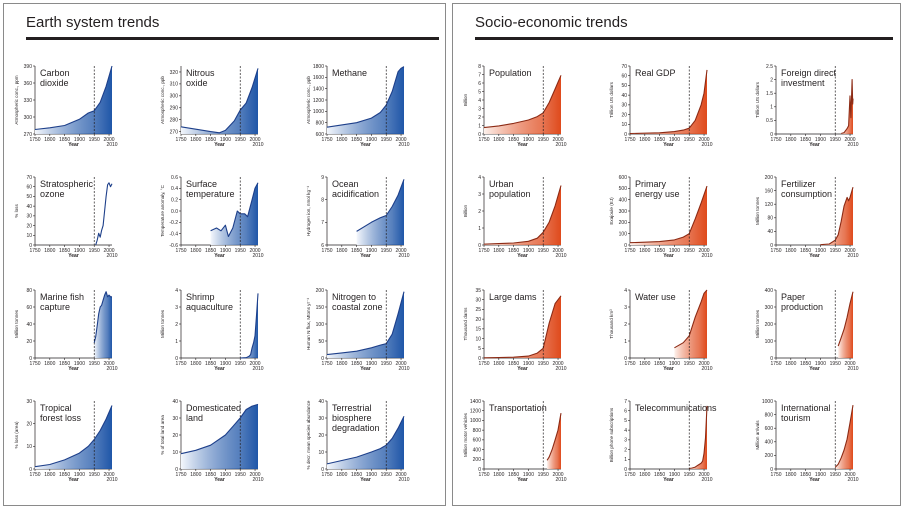 The height and width of the screenshot is (510, 904). What do you see at coordinates (465, 434) in the screenshot?
I see `y-axis-label: Million motor vehicles` at bounding box center [465, 434].